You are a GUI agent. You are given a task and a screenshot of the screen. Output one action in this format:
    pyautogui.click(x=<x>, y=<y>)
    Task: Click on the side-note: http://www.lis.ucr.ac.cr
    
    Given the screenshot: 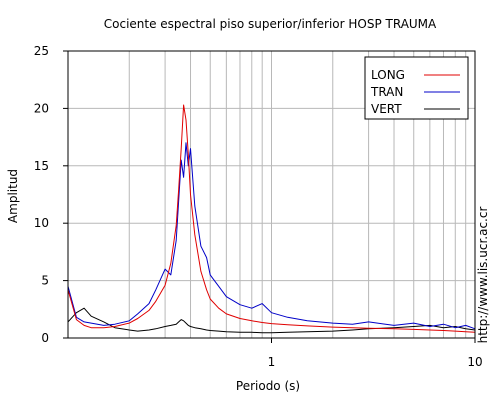 What is the action you would take?
    pyautogui.click(x=483, y=275)
    